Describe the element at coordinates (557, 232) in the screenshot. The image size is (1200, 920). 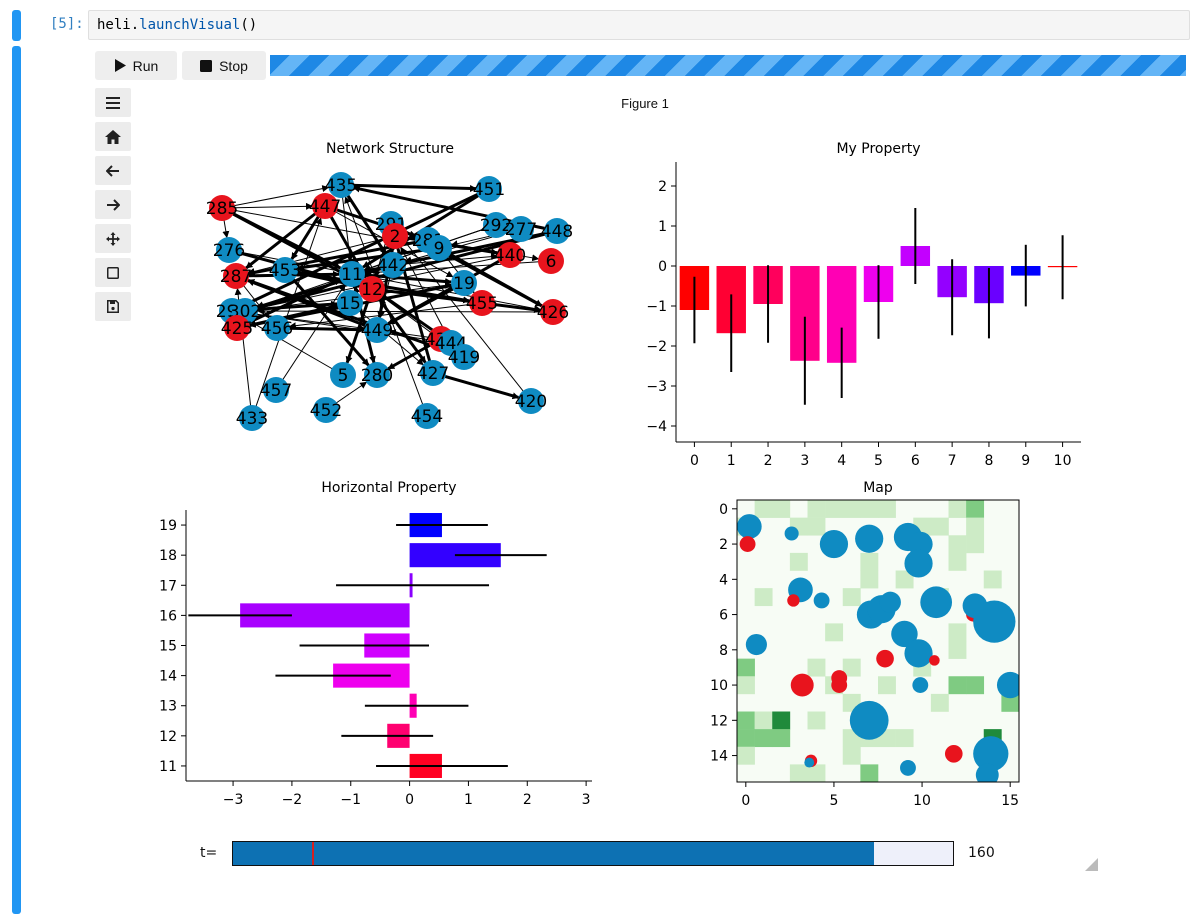
I see `network-node-label: 448` at that location.